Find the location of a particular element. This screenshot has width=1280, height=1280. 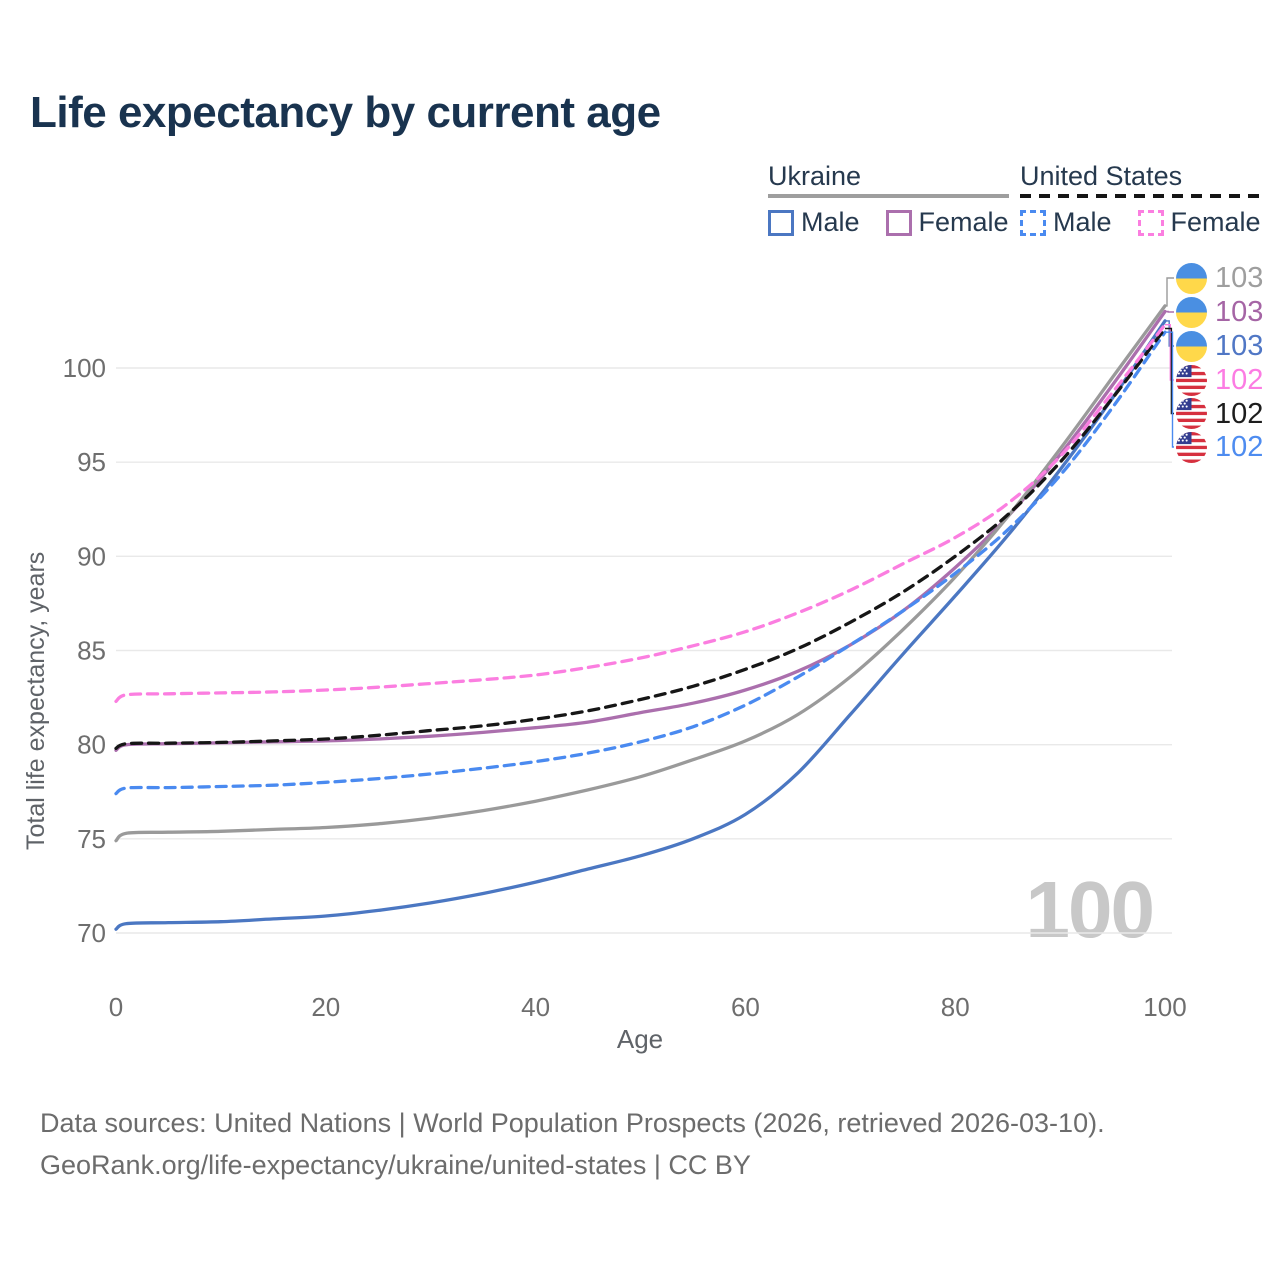

x-tick-20: 20 is located at coordinates (325, 1007).